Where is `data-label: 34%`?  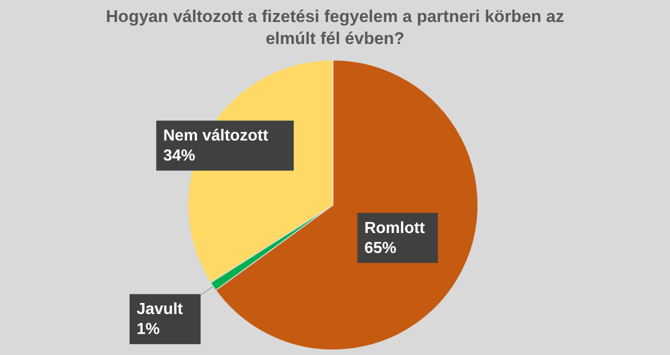
data-label: 34% is located at coordinates (179, 156).